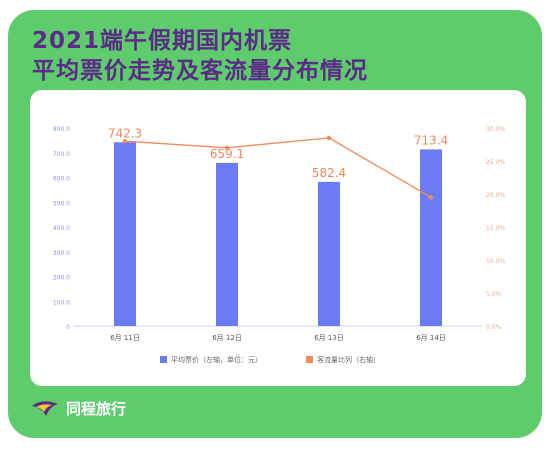 The height and width of the screenshot is (450, 550). I want to click on x-tick-label: 6月 14日, so click(431, 338).